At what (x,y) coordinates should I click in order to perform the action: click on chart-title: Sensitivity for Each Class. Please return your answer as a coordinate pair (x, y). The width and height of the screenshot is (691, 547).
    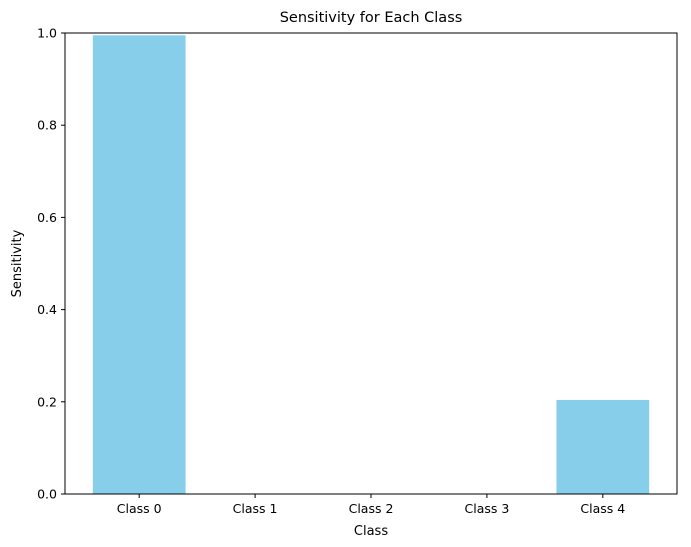
    Looking at the image, I should click on (371, 18).